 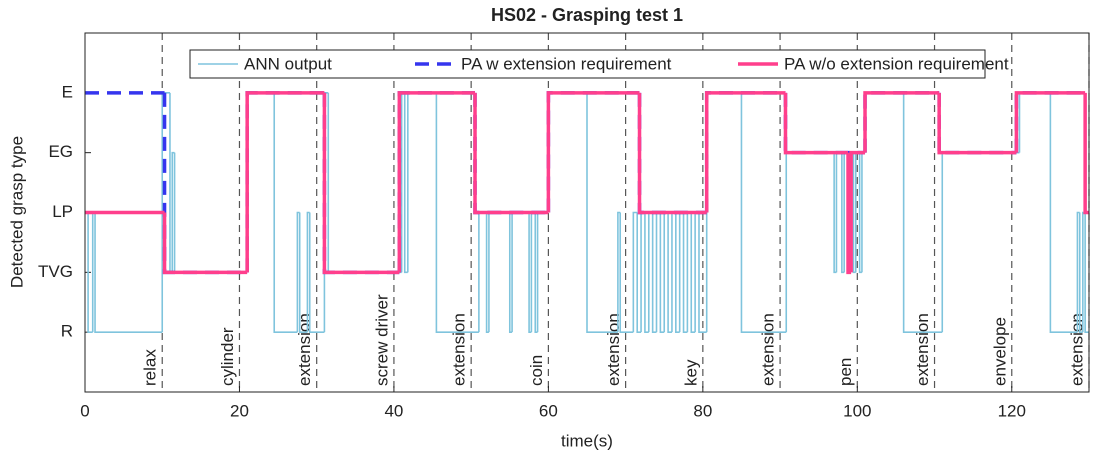 I want to click on x-tick-label: 100, so click(x=857, y=410).